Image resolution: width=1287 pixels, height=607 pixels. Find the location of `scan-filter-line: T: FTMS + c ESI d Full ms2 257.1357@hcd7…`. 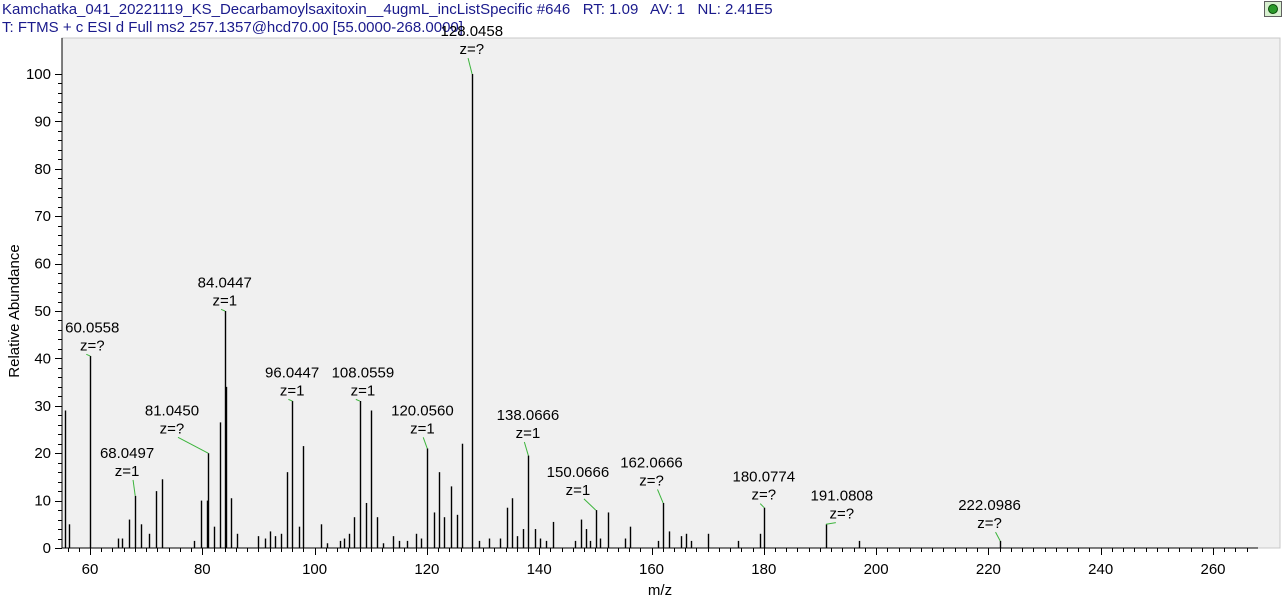

scan-filter-line: T: FTMS + c ESI d Full ms2 257.1357@hcd7… is located at coordinates (232, 27).